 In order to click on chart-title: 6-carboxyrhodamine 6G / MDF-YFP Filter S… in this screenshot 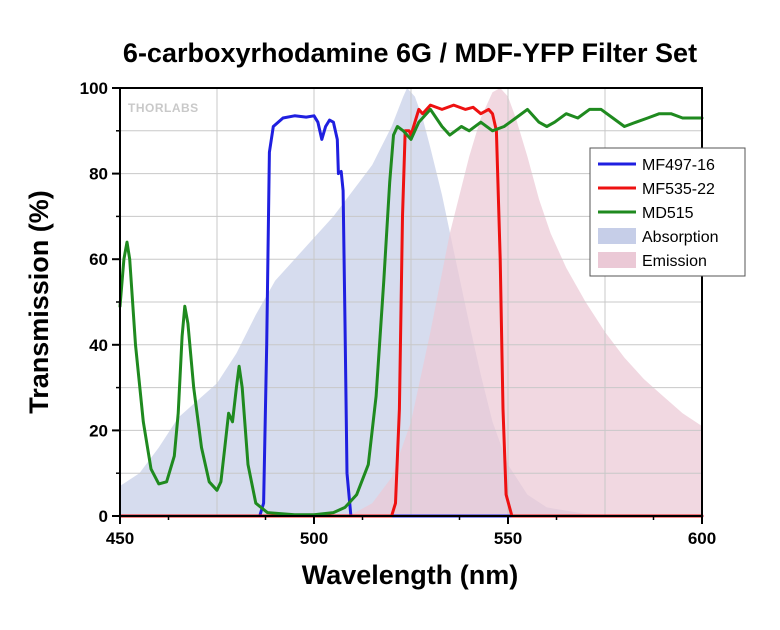, I will do `click(410, 53)`.